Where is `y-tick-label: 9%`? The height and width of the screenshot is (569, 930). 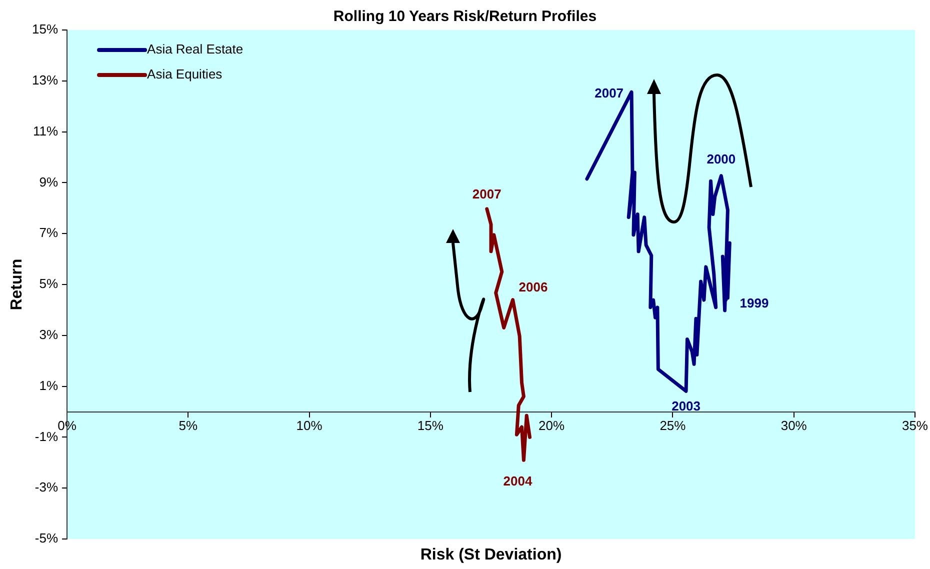
y-tick-label: 9% is located at coordinates (48, 182).